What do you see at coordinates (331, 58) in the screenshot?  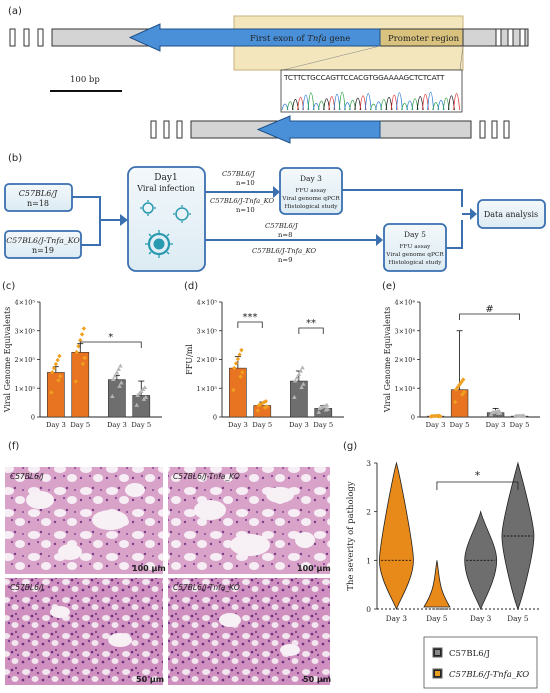 I see `zoom-line-left` at bounding box center [331, 58].